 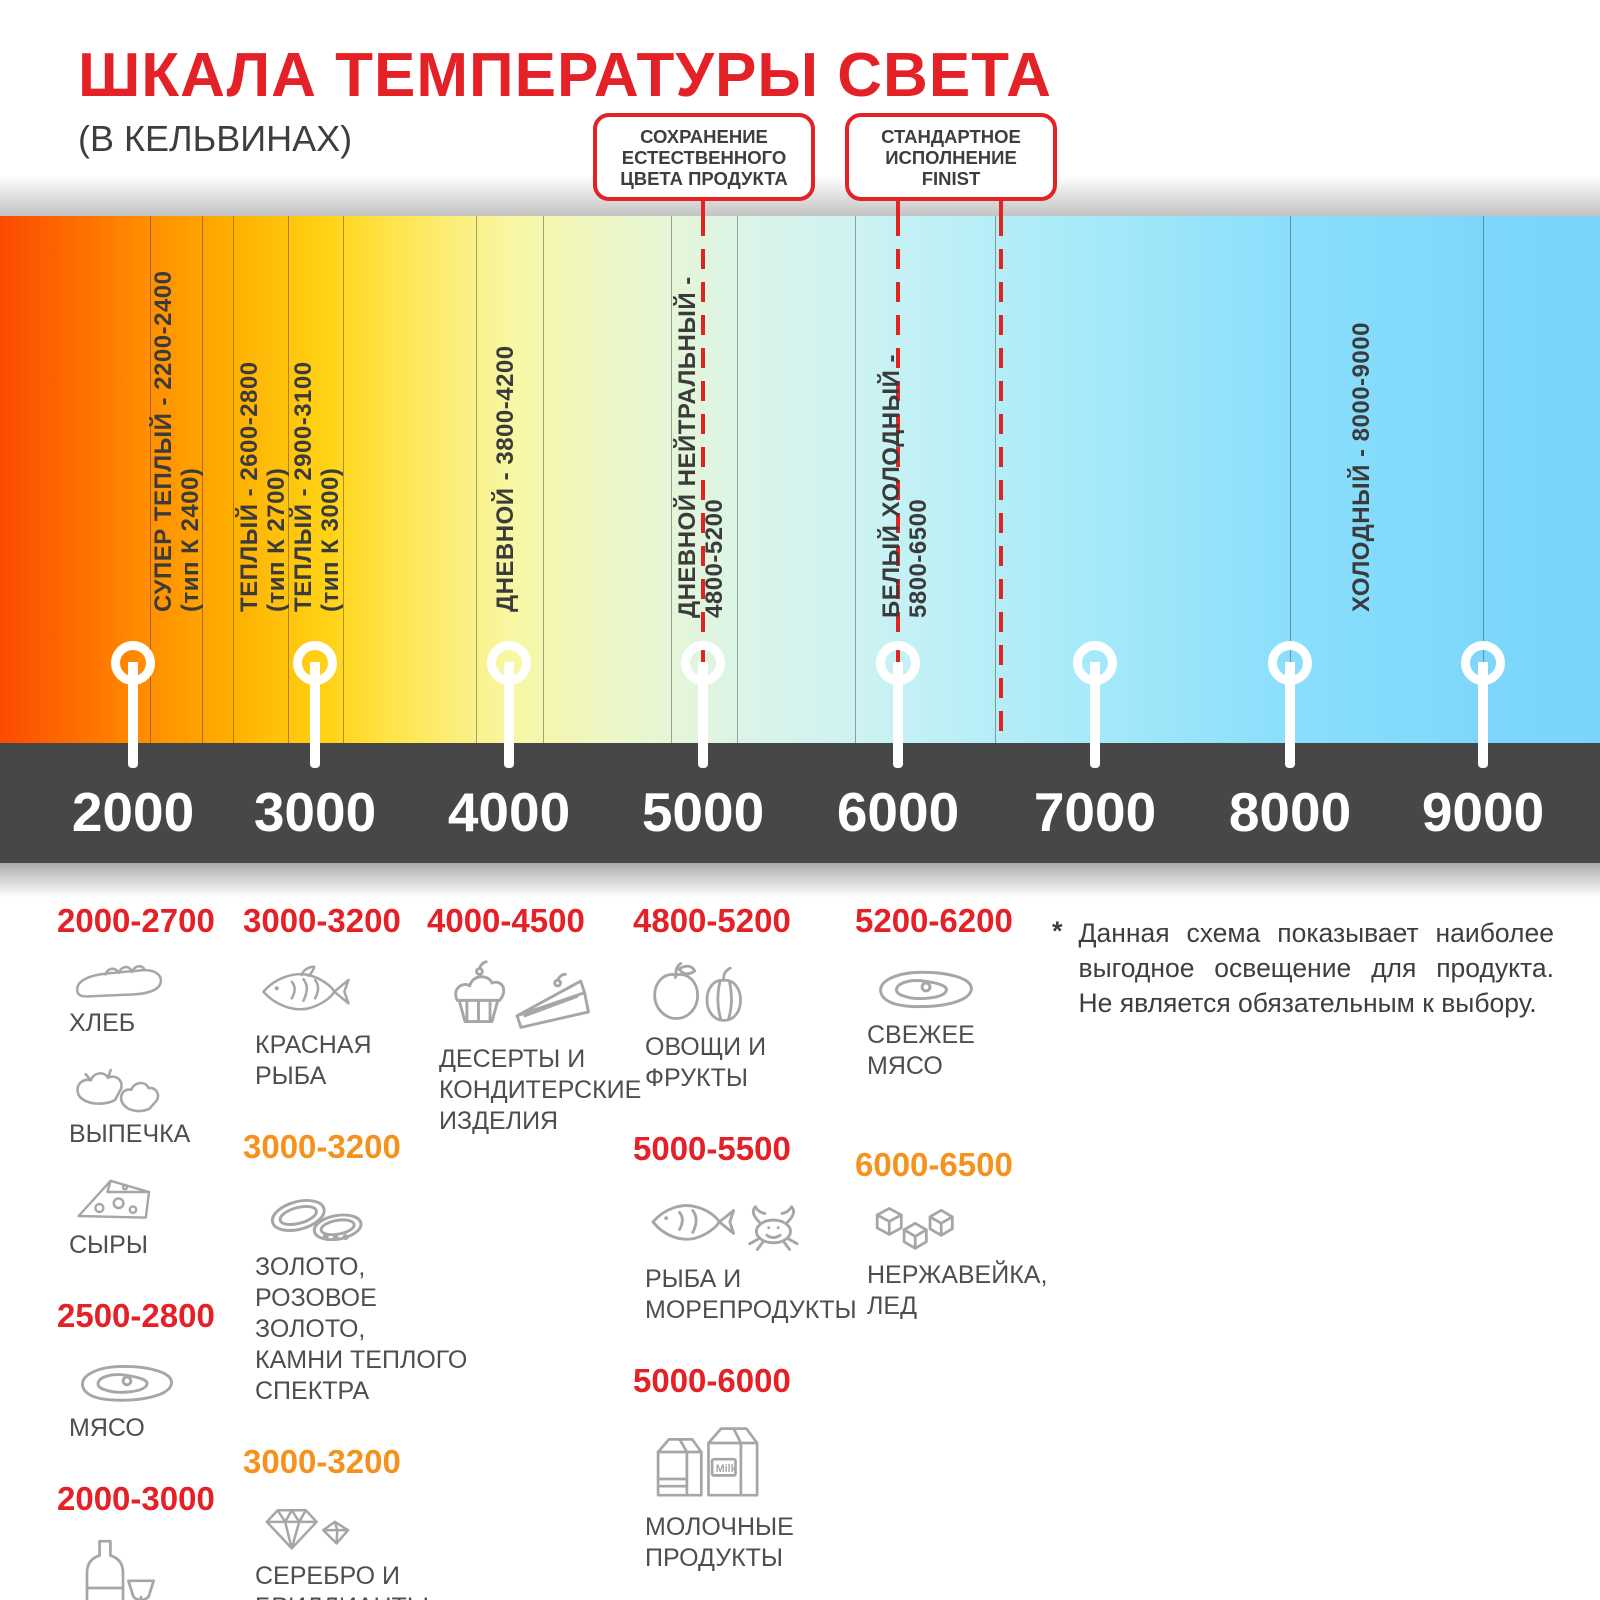 I want to click on item-label: ДЕСЕРТЫ И КОНДИТЕРСКИЕ ИЗДЕЛИЯ, so click(x=540, y=1090).